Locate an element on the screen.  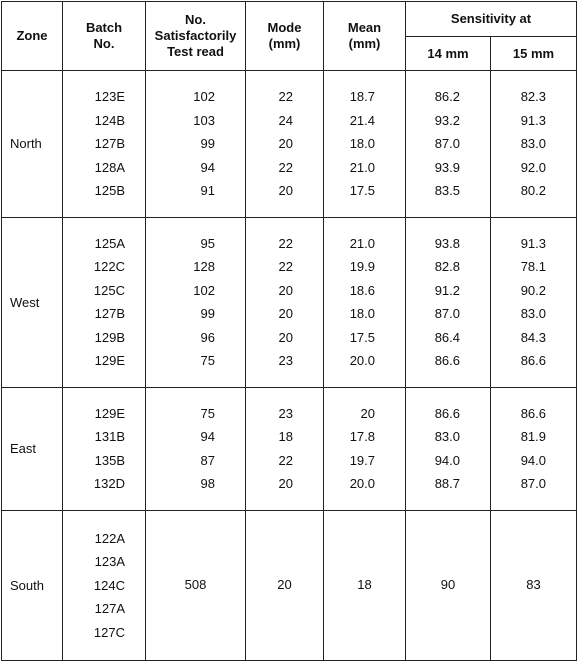
sens-14-column: 86.6 83.0 94.0 88.7 is located at coordinates (448, 448).